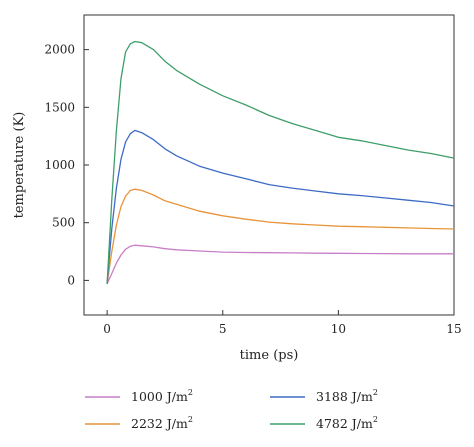 This screenshot has width=474, height=447. What do you see at coordinates (162, 423) in the screenshot?
I see `legend-label: 2232 J/m2` at bounding box center [162, 423].